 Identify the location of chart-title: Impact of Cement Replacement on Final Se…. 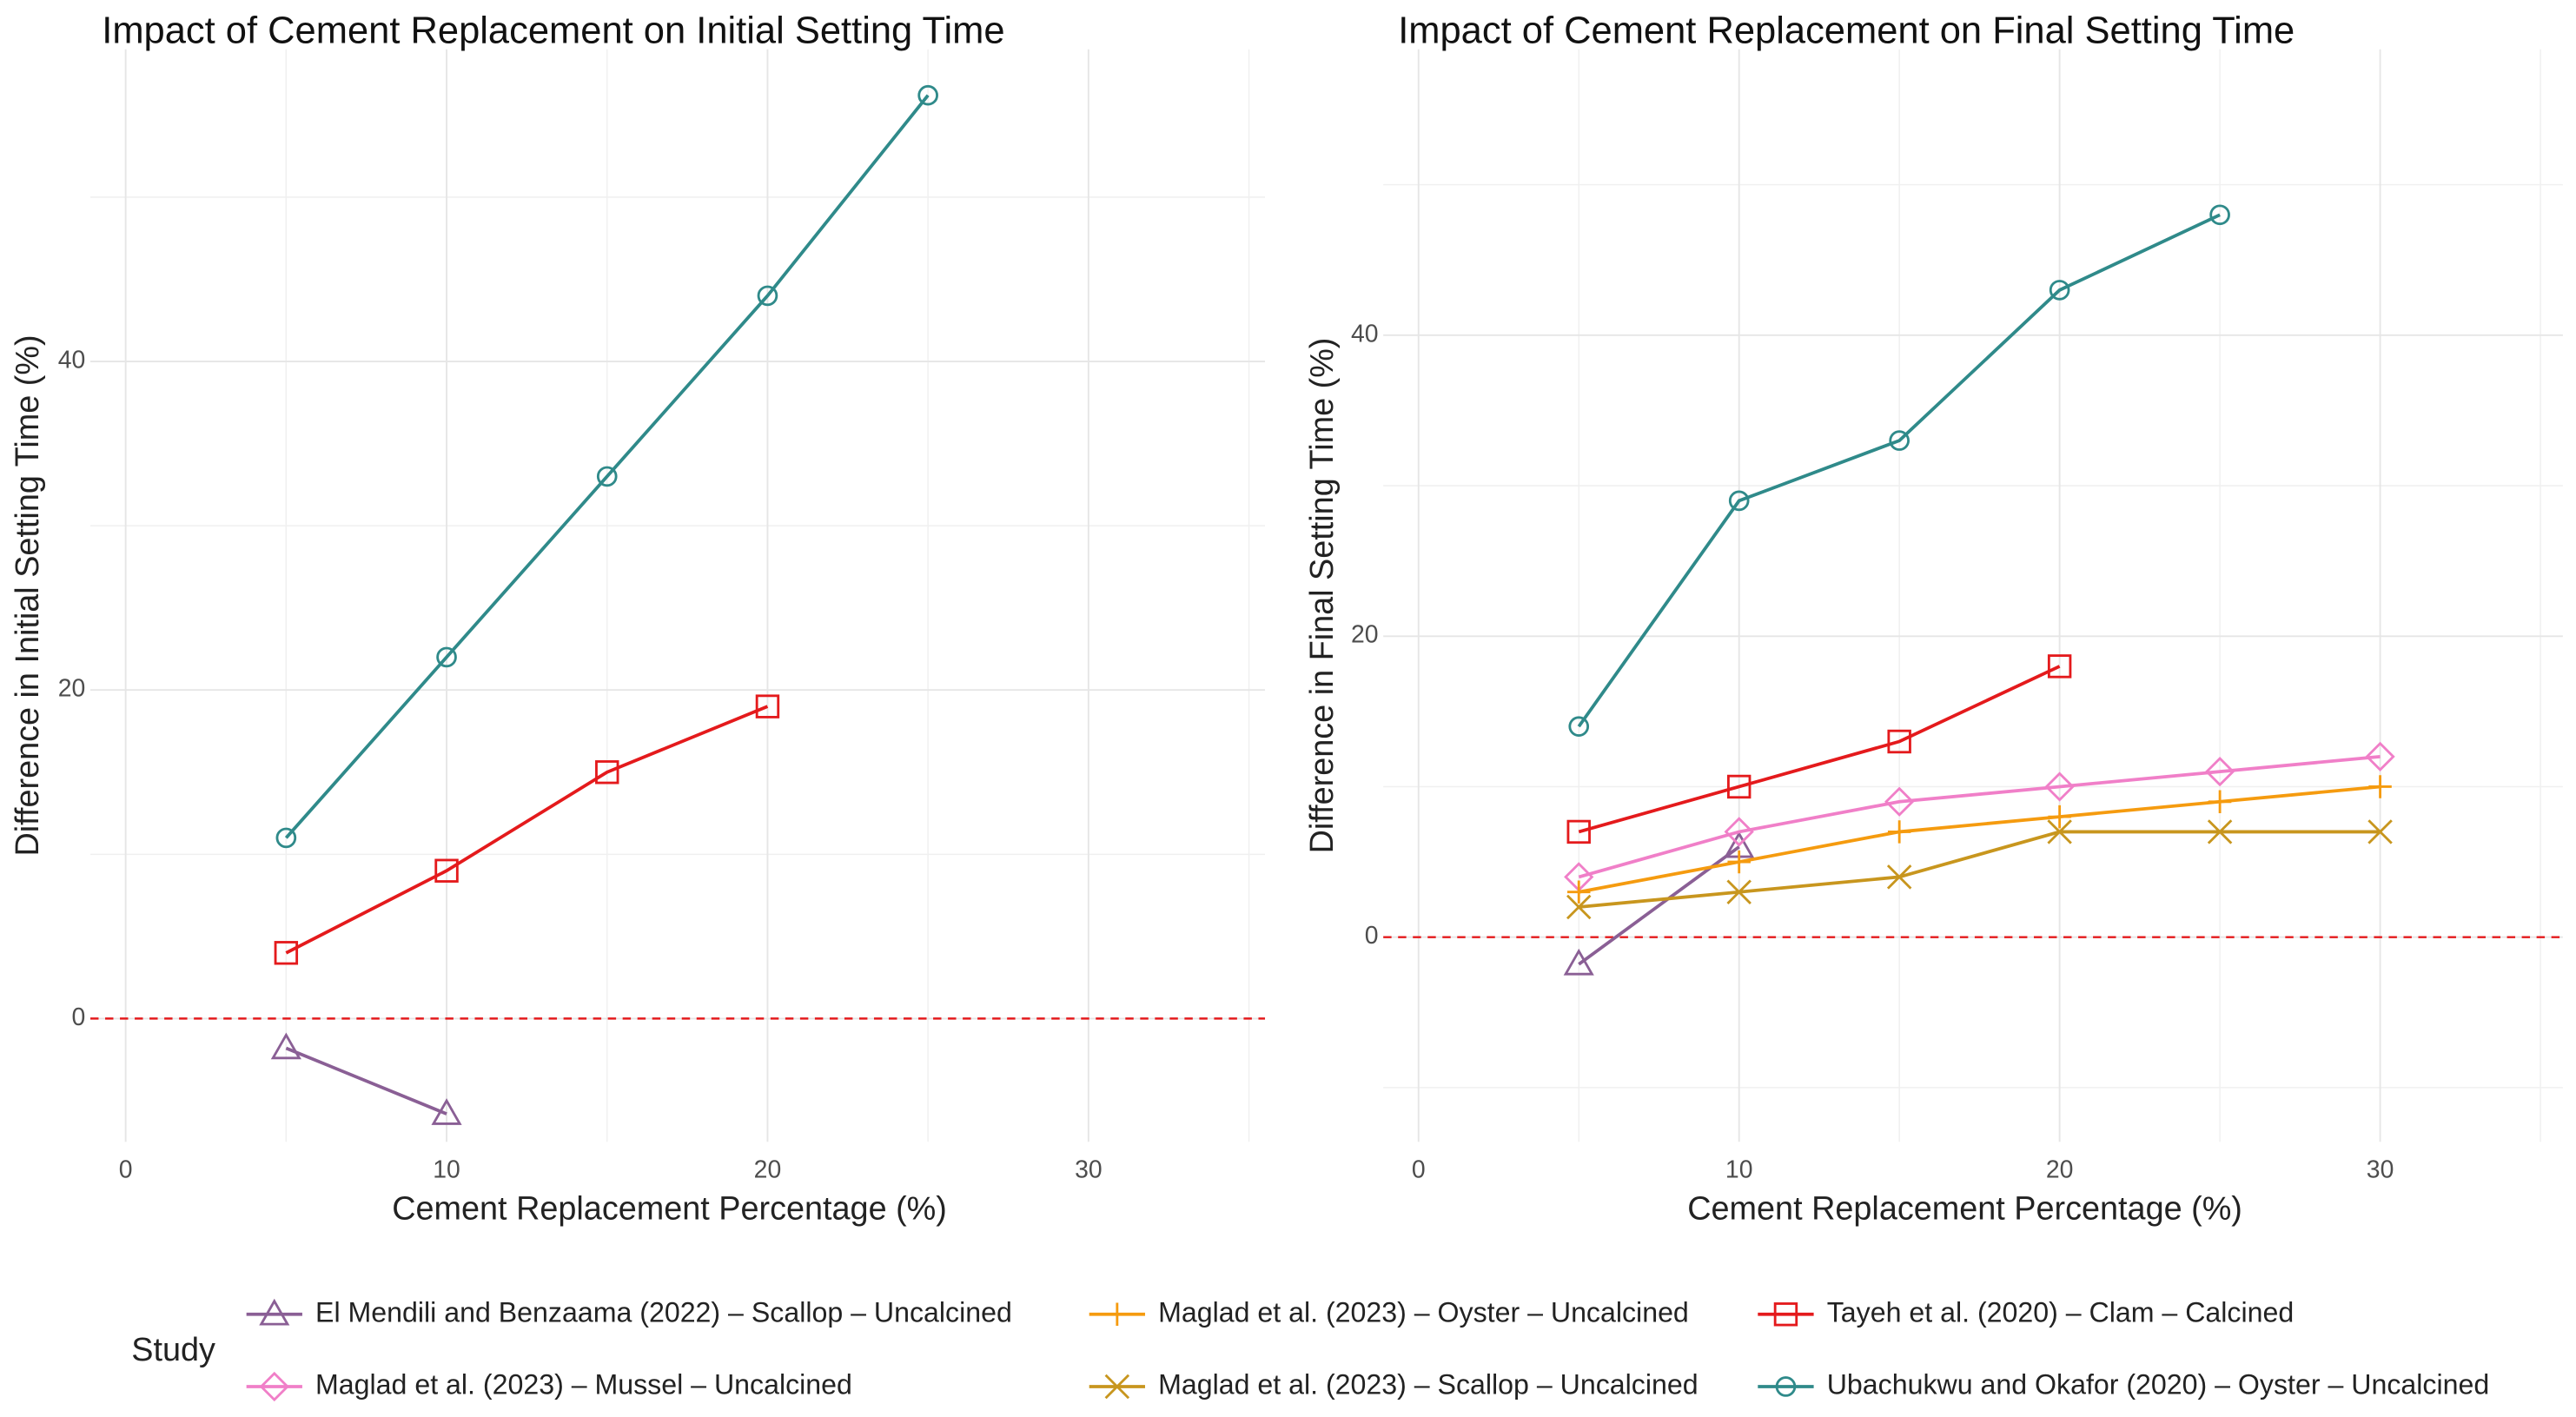
(1846, 30).